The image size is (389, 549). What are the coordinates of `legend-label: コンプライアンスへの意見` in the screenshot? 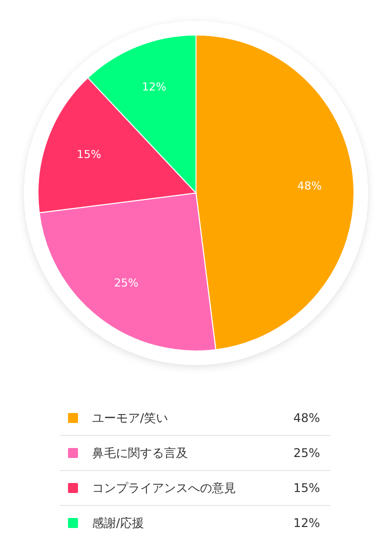 It's located at (164, 488).